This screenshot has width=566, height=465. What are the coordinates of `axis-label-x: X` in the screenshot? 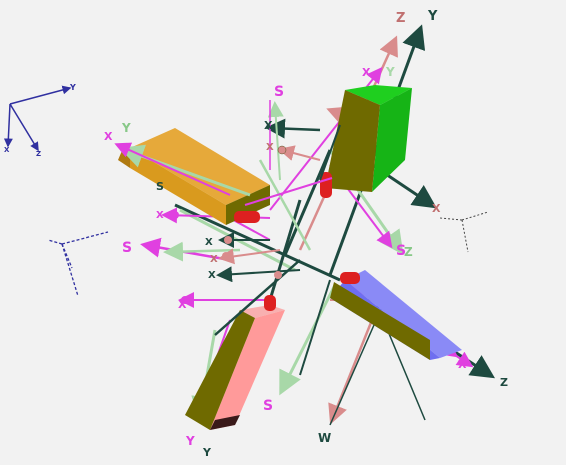 It's located at (7, 150).